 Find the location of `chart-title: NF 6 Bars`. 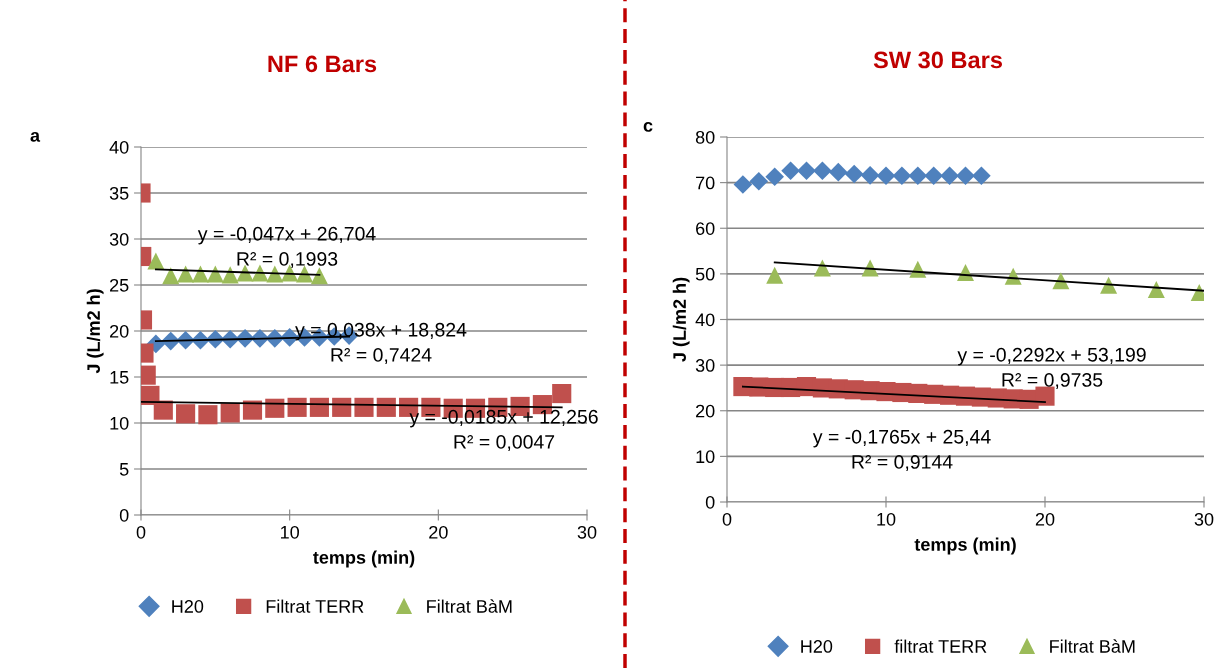

chart-title: NF 6 Bars is located at coordinates (322, 64).